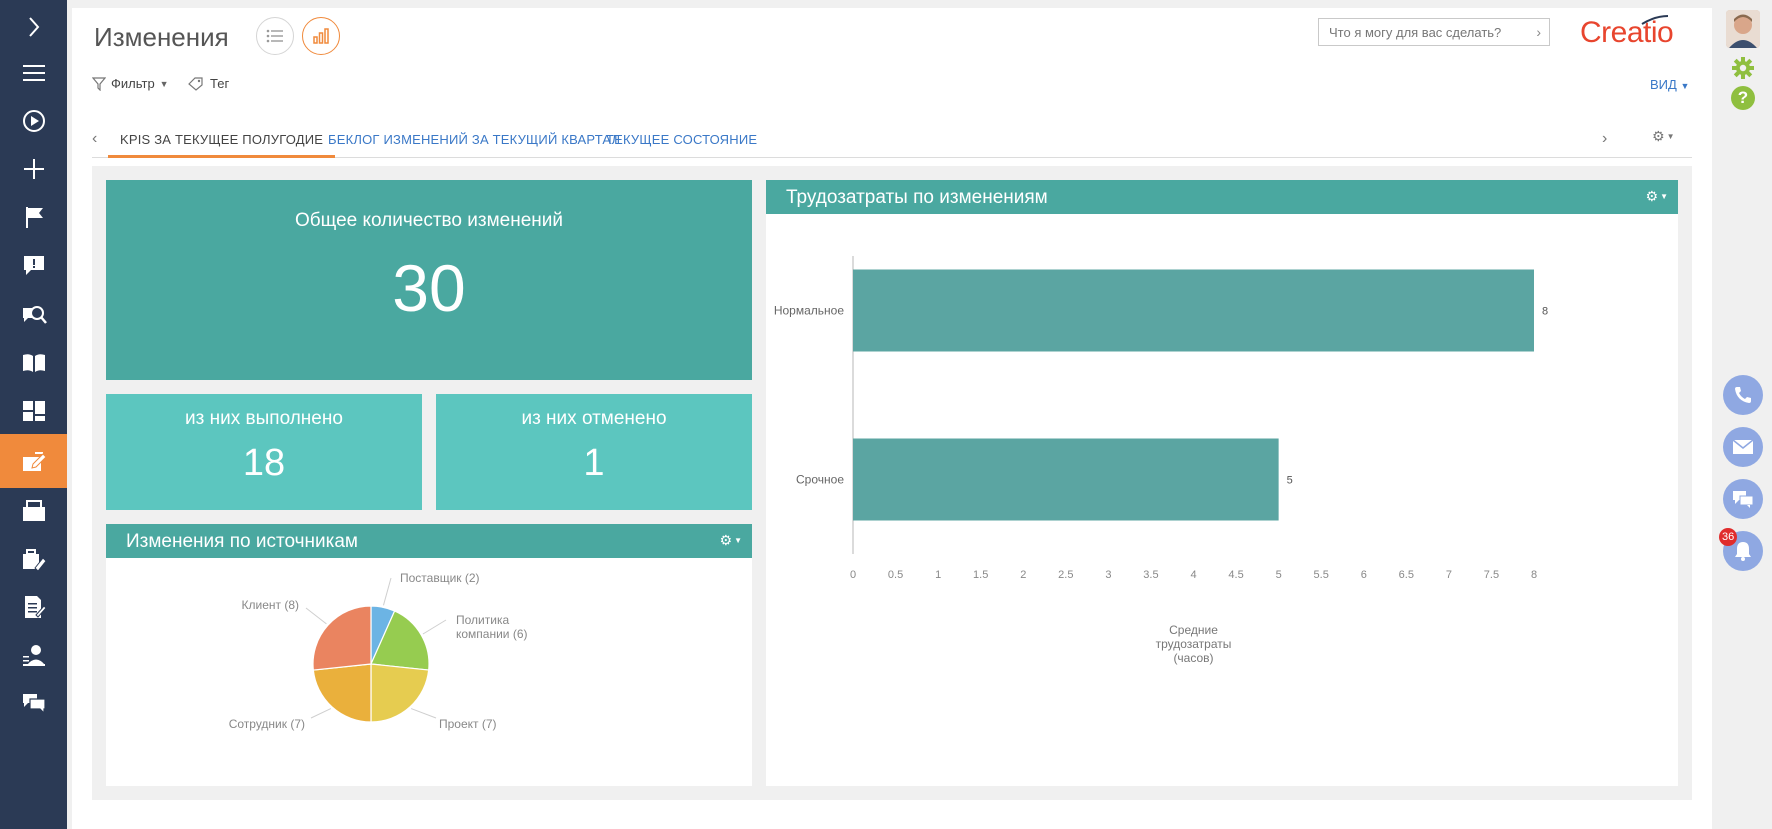 Image resolution: width=1772 pixels, height=829 pixels. What do you see at coordinates (33, 461) in the screenshot?
I see `sidebar-item-changes` at bounding box center [33, 461].